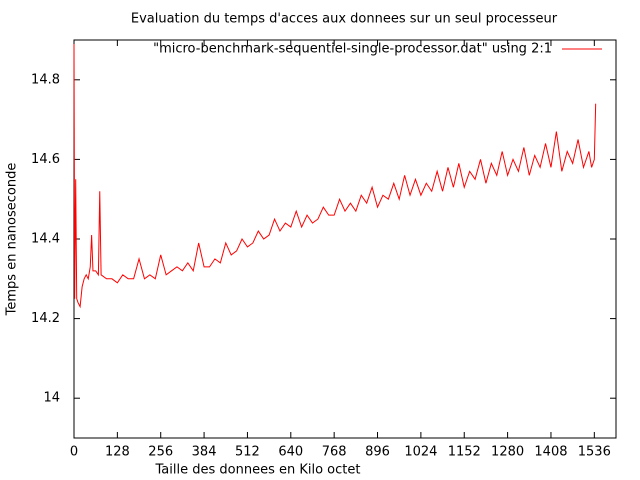 This screenshot has height=480, width=640. What do you see at coordinates (247, 452) in the screenshot?
I see `x-tick-label: 512` at bounding box center [247, 452].